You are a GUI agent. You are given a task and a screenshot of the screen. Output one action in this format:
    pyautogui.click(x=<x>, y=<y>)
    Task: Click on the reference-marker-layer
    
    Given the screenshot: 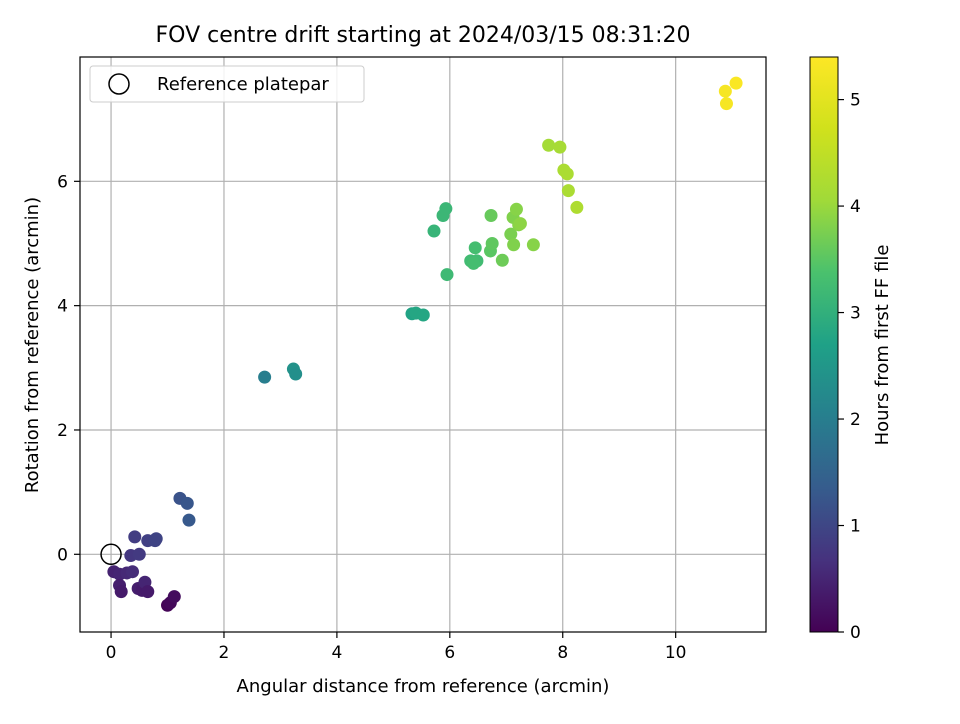 What is the action you would take?
    pyautogui.click(x=111, y=554)
    